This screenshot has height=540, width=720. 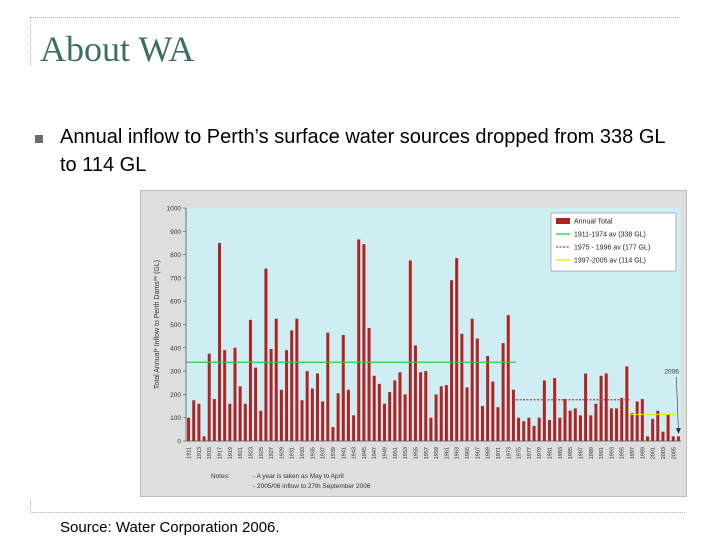 I want to click on top-border-line, so click(x=355, y=17).